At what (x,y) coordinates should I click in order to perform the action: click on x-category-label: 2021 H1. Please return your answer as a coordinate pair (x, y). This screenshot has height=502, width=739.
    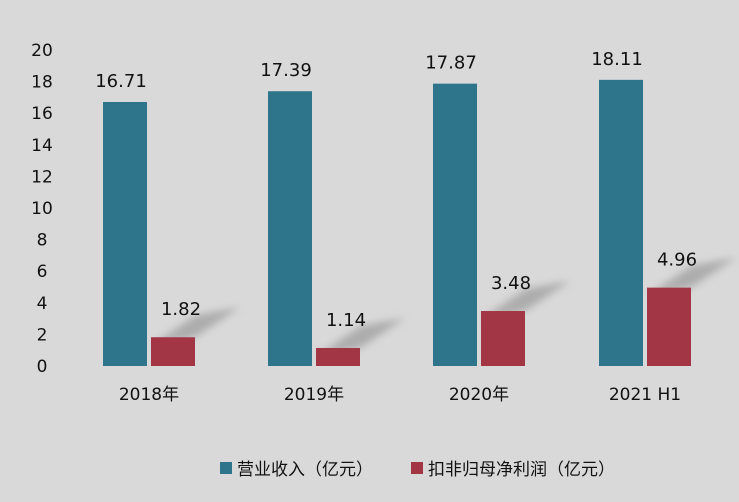
    Looking at the image, I should click on (645, 395).